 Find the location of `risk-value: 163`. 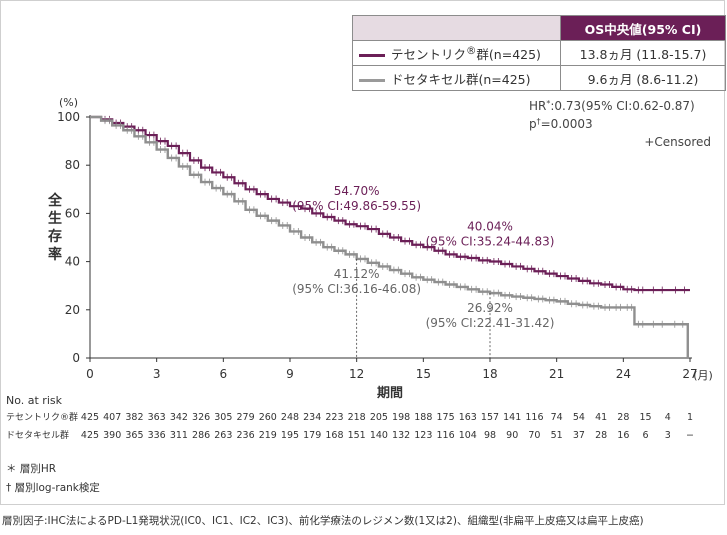

risk-value: 163 is located at coordinates (468, 417).